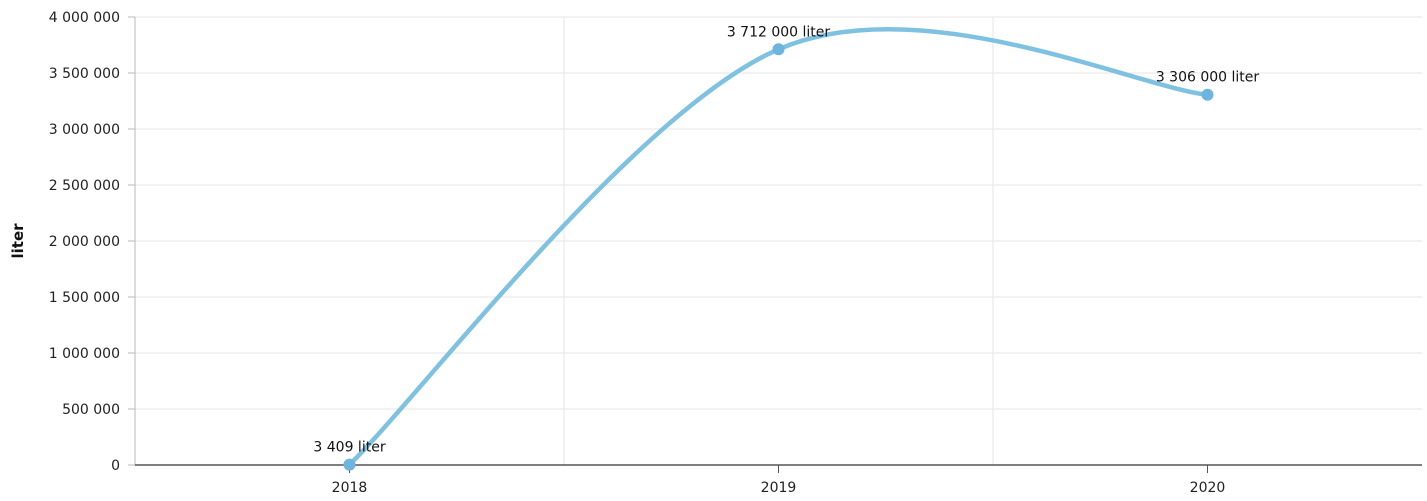 The height and width of the screenshot is (501, 1427). What do you see at coordinates (1208, 78) in the screenshot?
I see `data-label: 3 306 000 liter` at bounding box center [1208, 78].